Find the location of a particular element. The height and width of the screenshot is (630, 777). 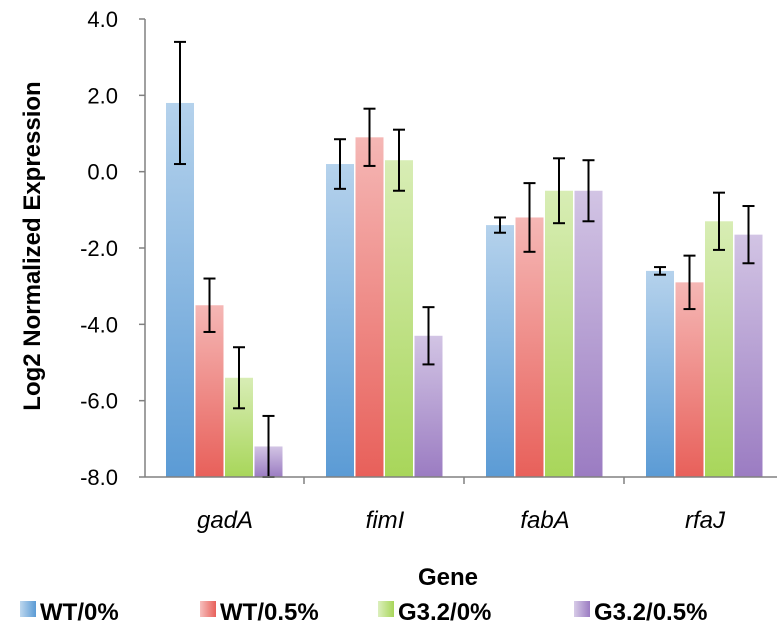

legend-item-4: G3.2/0.5% is located at coordinates (640, 612).